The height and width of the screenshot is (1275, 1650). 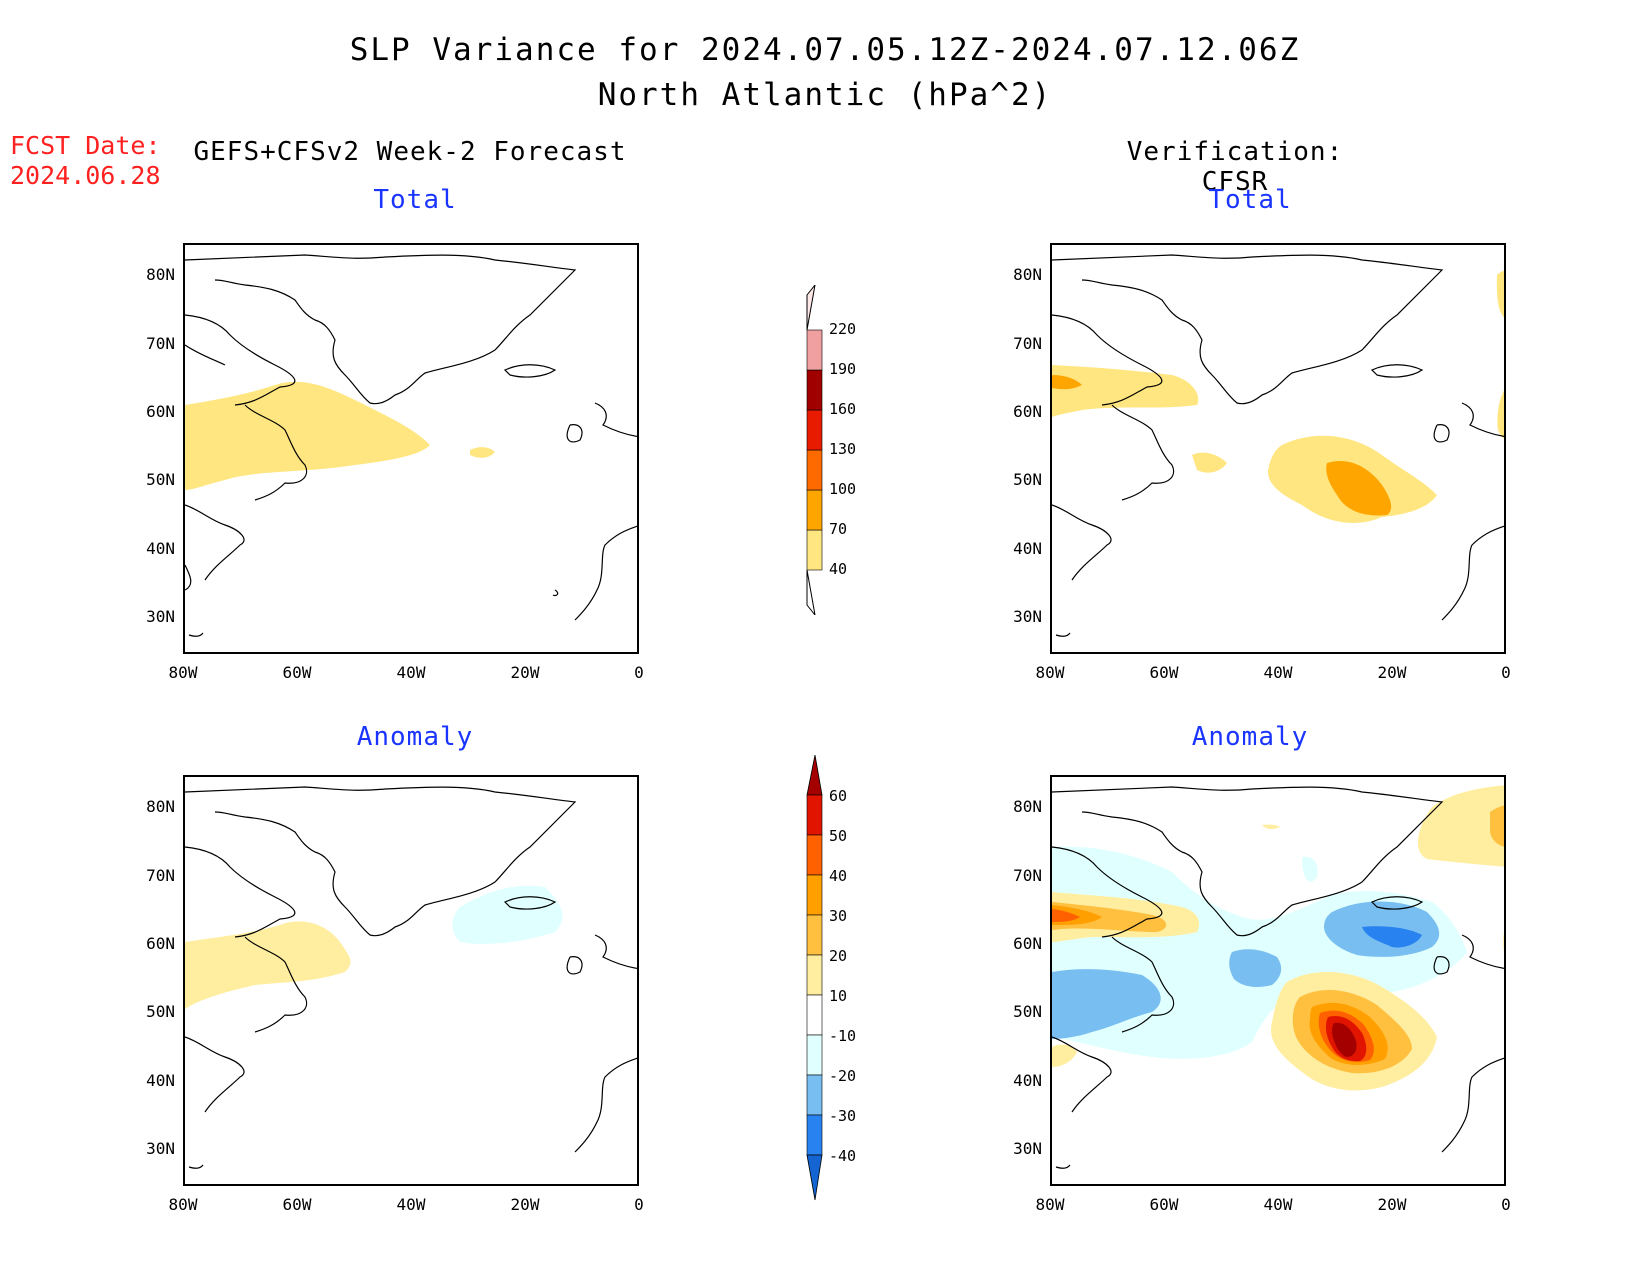 What do you see at coordinates (838, 796) in the screenshot?
I see `anomaly-colorbar-tick: 60` at bounding box center [838, 796].